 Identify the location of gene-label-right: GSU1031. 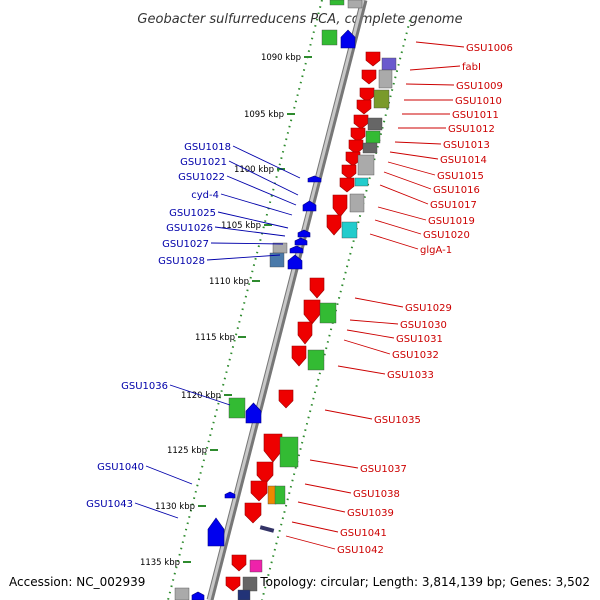
(419, 339).